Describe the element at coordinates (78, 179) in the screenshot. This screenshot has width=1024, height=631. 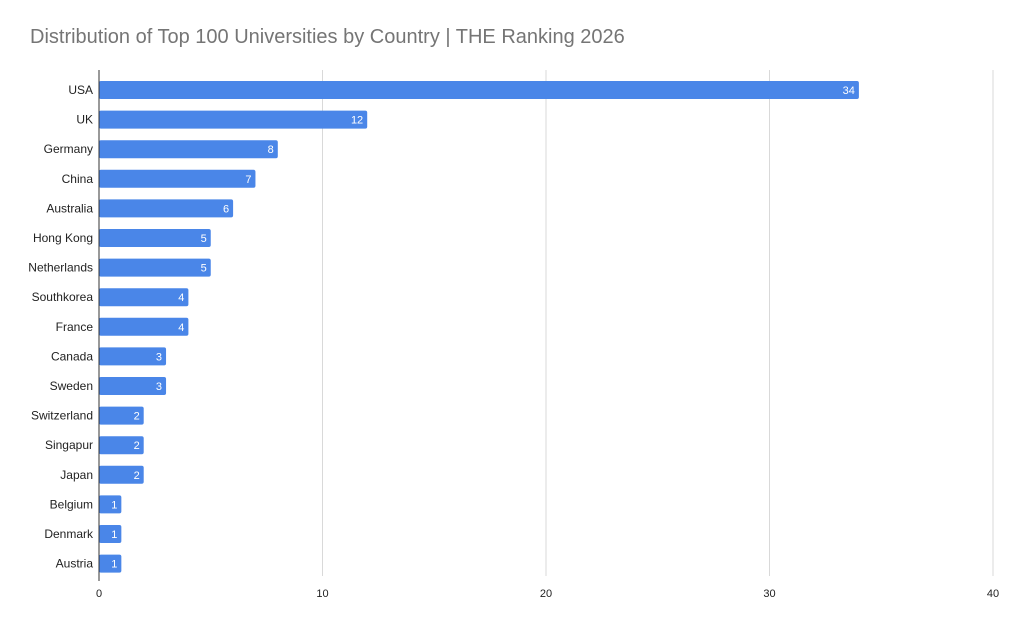
I see `category-label: China` at that location.